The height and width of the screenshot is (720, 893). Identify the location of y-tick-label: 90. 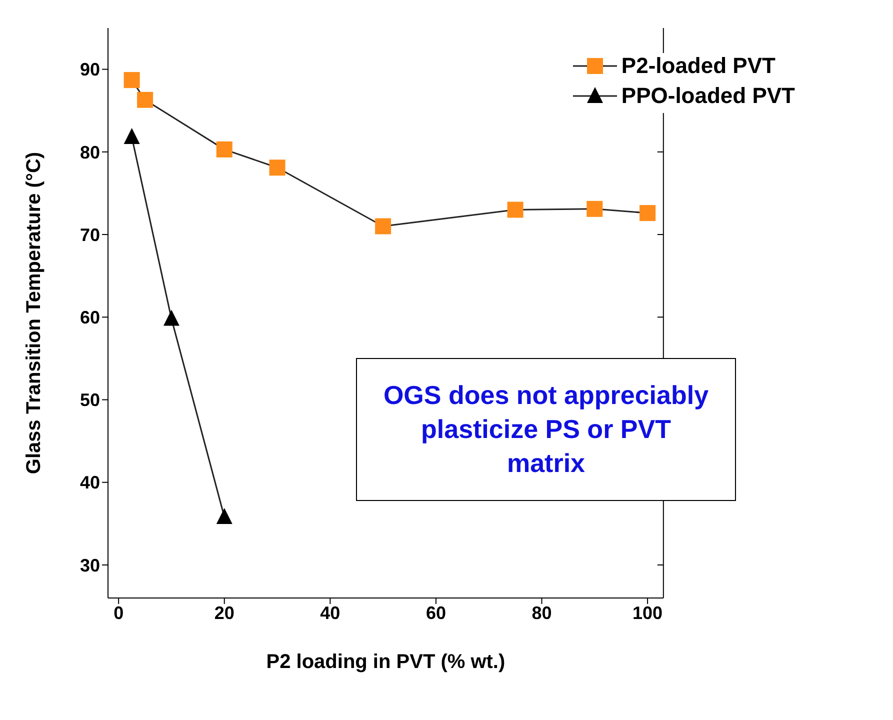
(90, 70).